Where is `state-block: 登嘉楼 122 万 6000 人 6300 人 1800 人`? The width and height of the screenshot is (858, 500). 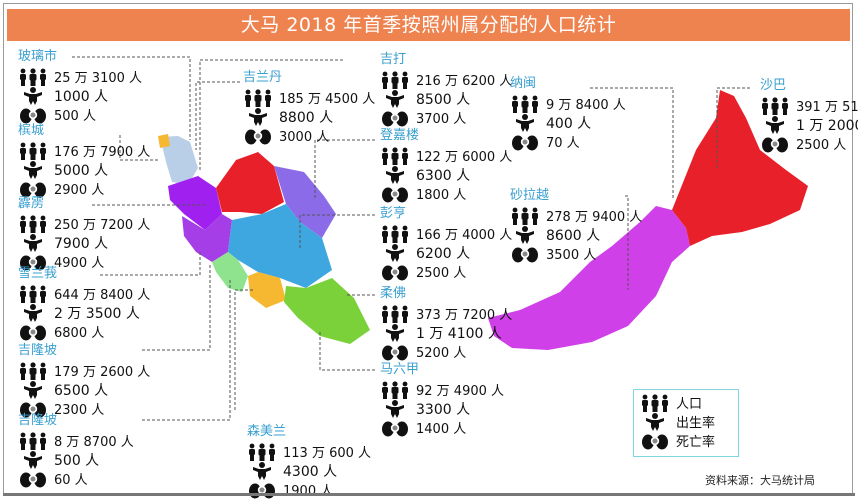 state-block: 登嘉楼 122 万 6000 人 6300 人 1800 人 is located at coordinates (446, 165).